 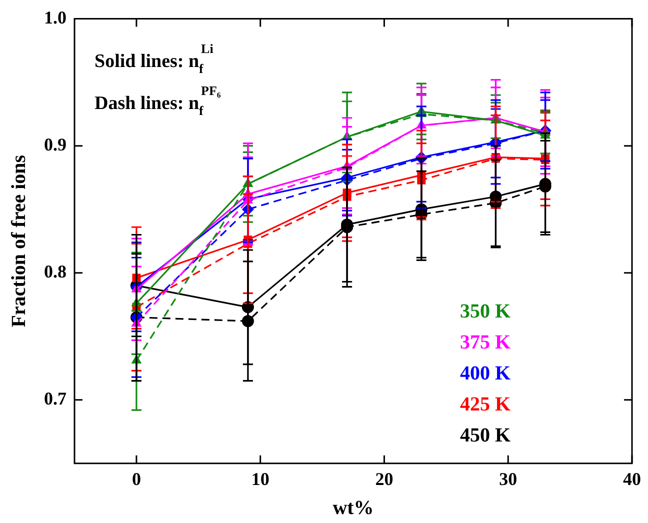 What do you see at coordinates (632, 478) in the screenshot?
I see `x-tick-label: 40` at bounding box center [632, 478].